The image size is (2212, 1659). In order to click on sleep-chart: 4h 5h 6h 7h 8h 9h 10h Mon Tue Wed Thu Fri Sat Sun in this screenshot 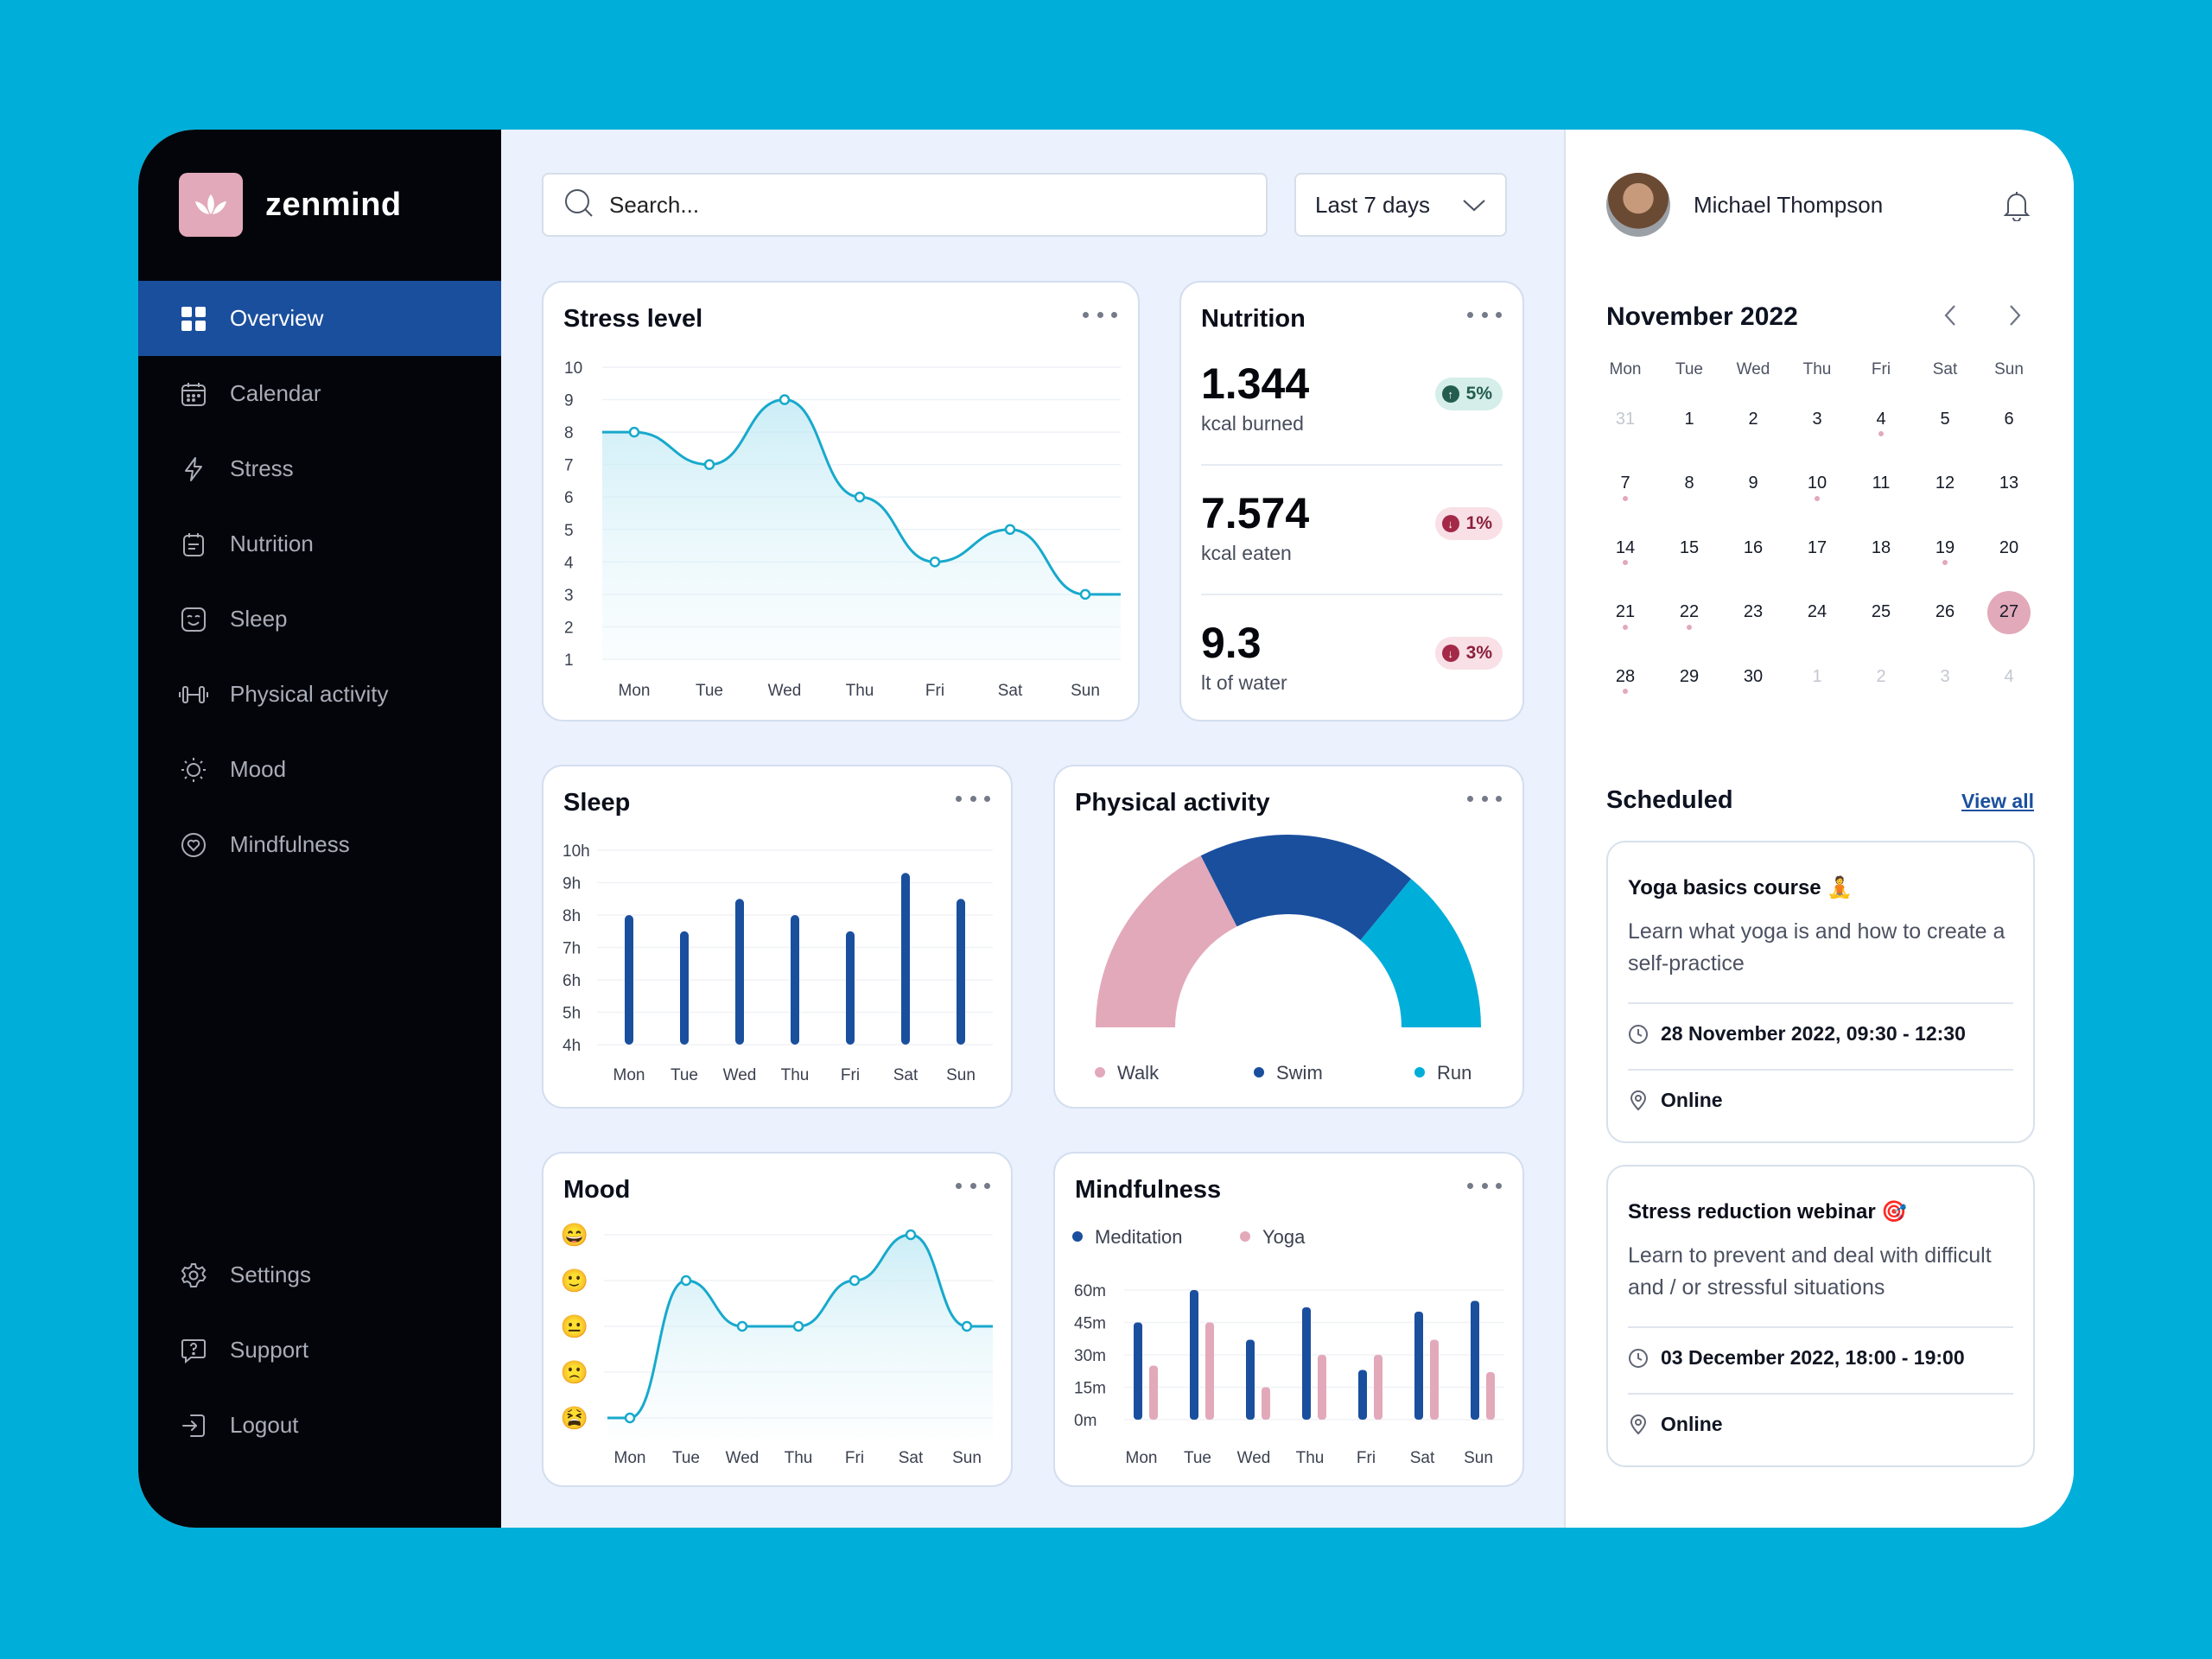, I will do `click(778, 963)`.